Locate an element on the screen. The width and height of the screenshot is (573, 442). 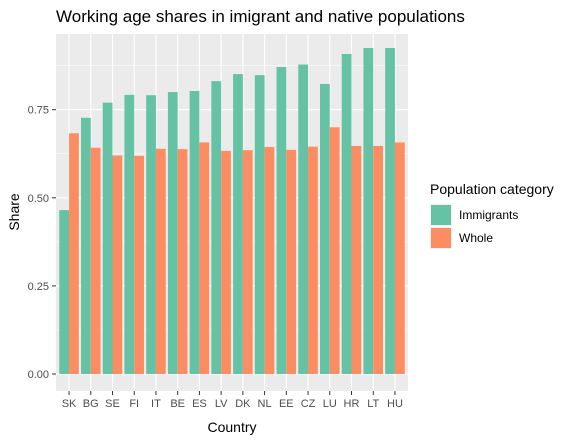
y-tick-label: 0.25 is located at coordinates (38, 287).